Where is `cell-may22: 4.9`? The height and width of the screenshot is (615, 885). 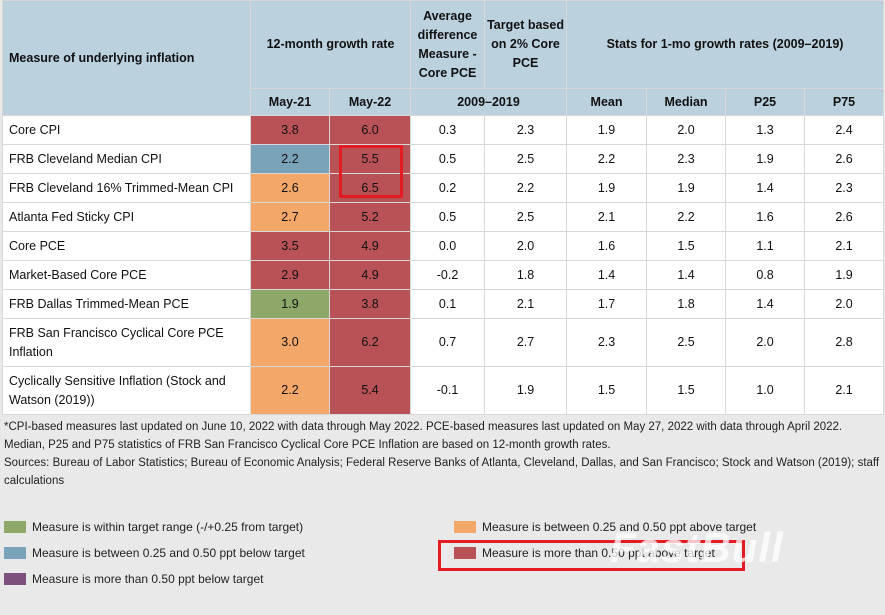
cell-may22: 4.9 is located at coordinates (370, 246).